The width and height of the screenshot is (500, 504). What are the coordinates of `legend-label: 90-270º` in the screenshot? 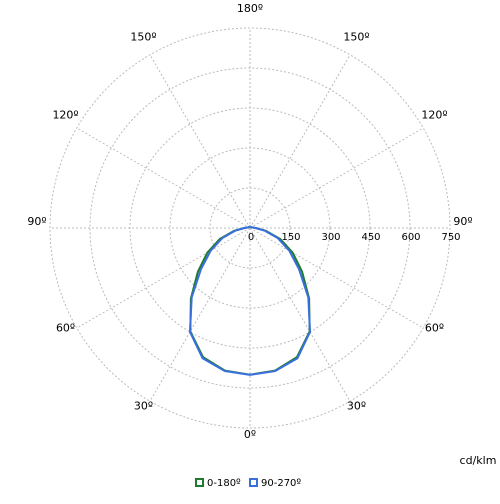 It's located at (281, 483).